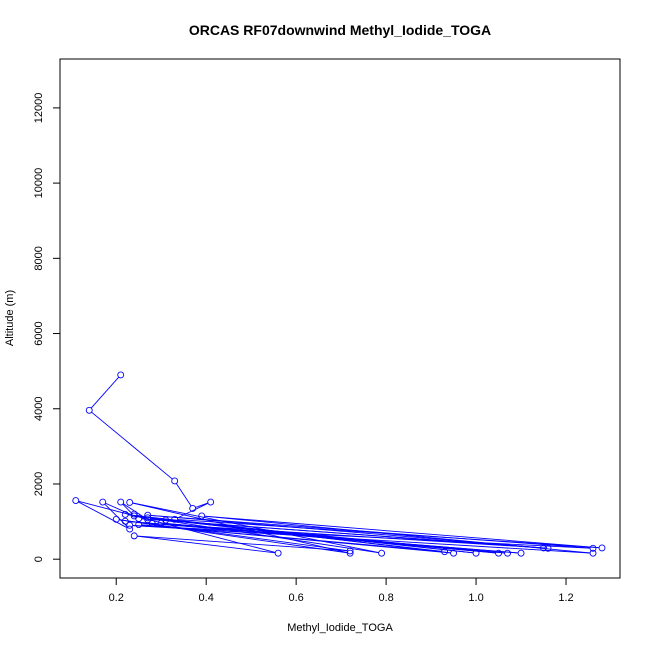  I want to click on x-tick-label: 1.2, so click(565, 598).